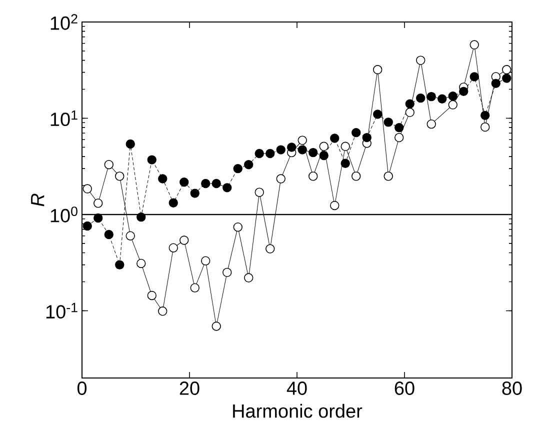 Image resolution: width=535 pixels, height=440 pixels. I want to click on y-tick-label: 10$^{0}$, so click(64, 214).